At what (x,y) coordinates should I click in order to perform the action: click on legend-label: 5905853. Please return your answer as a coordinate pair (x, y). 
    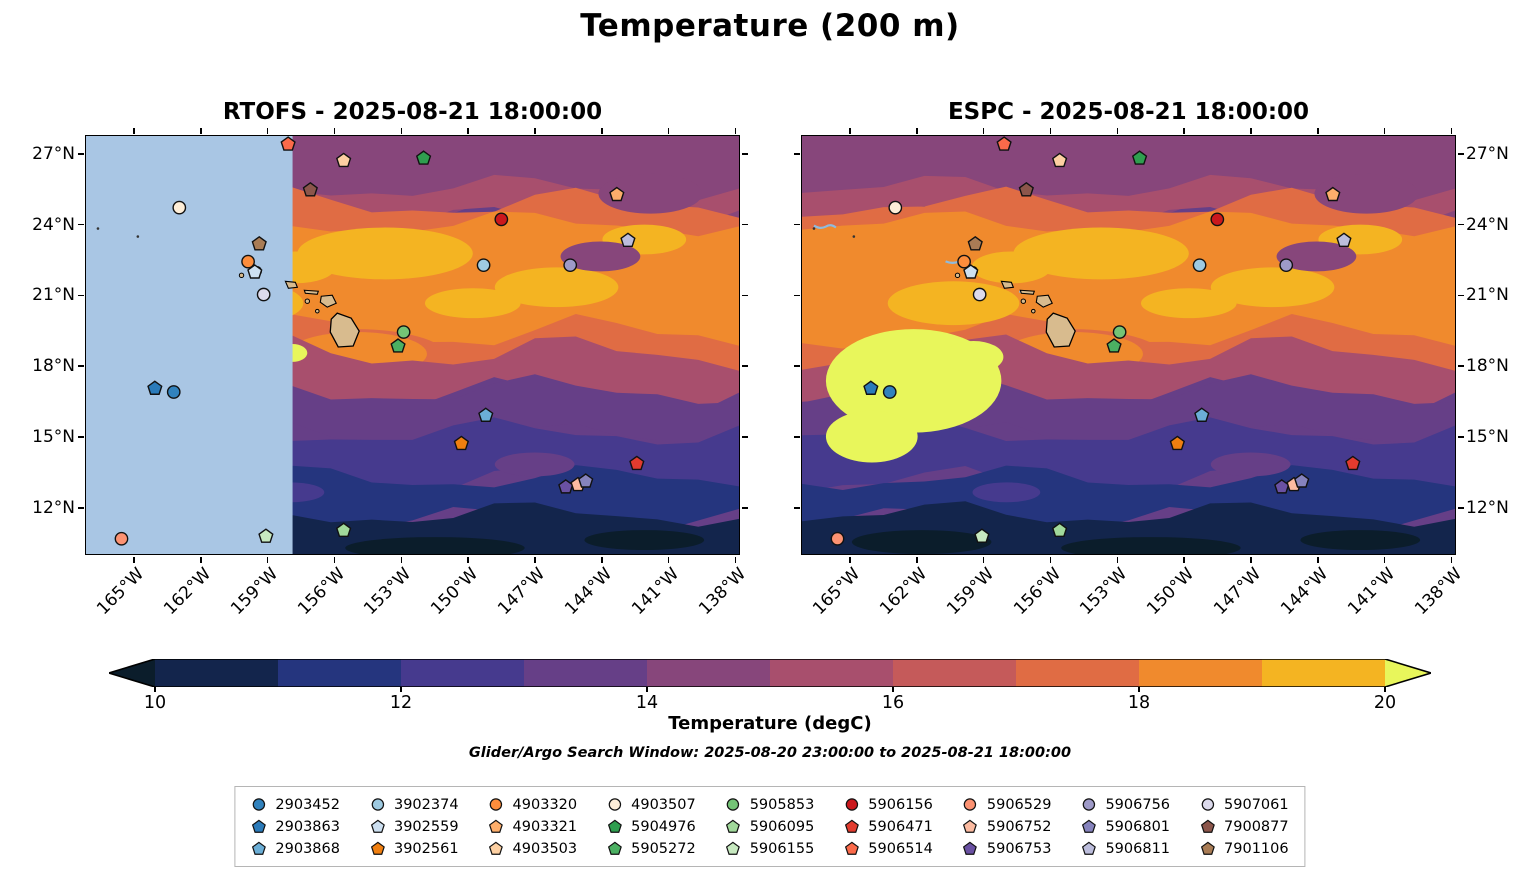
    Looking at the image, I should click on (782, 804).